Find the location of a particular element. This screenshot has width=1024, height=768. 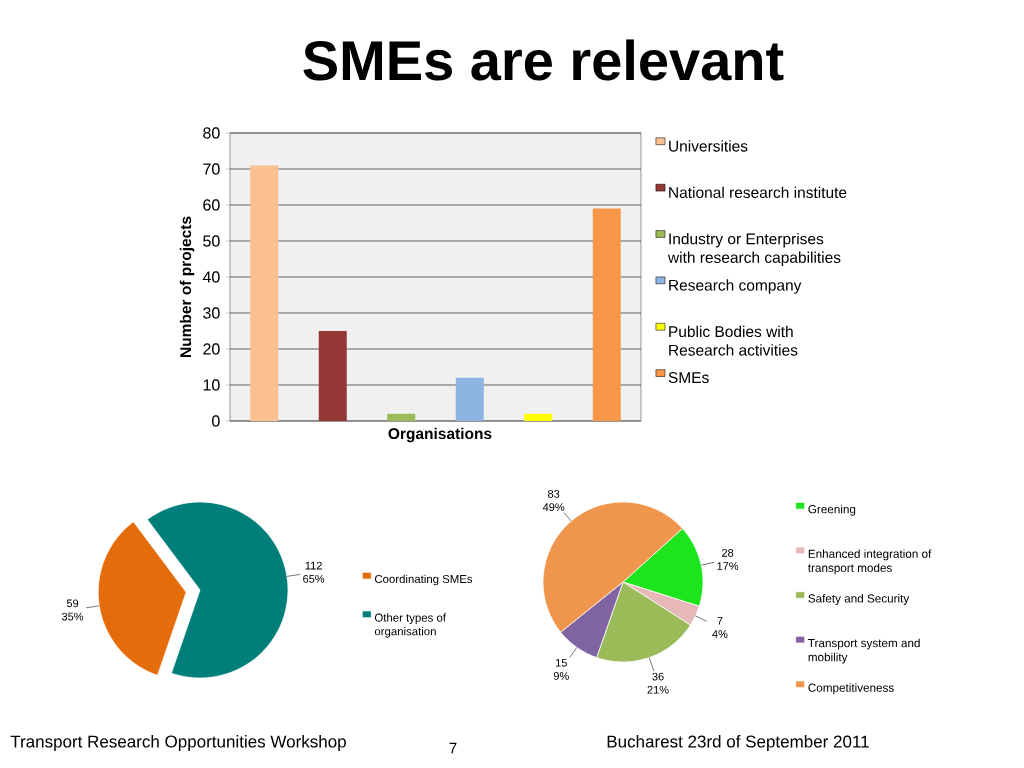

y-tick-label: 20 is located at coordinates (211, 349).